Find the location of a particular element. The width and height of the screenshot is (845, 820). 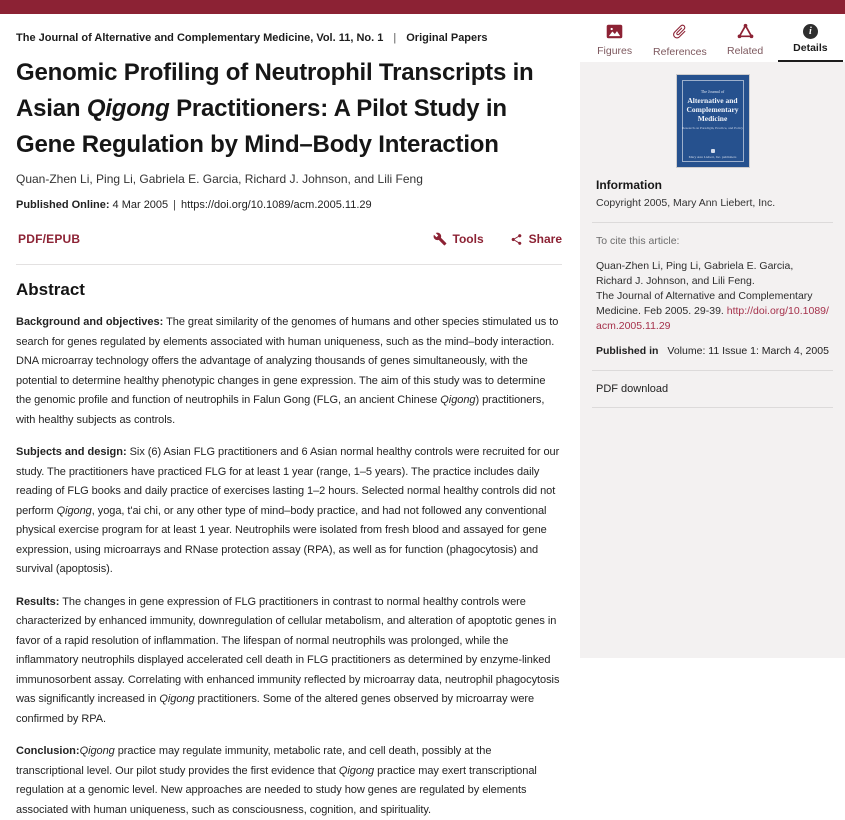

cover-title: Alternative and Complementary Medicine is located at coordinates (712, 109).